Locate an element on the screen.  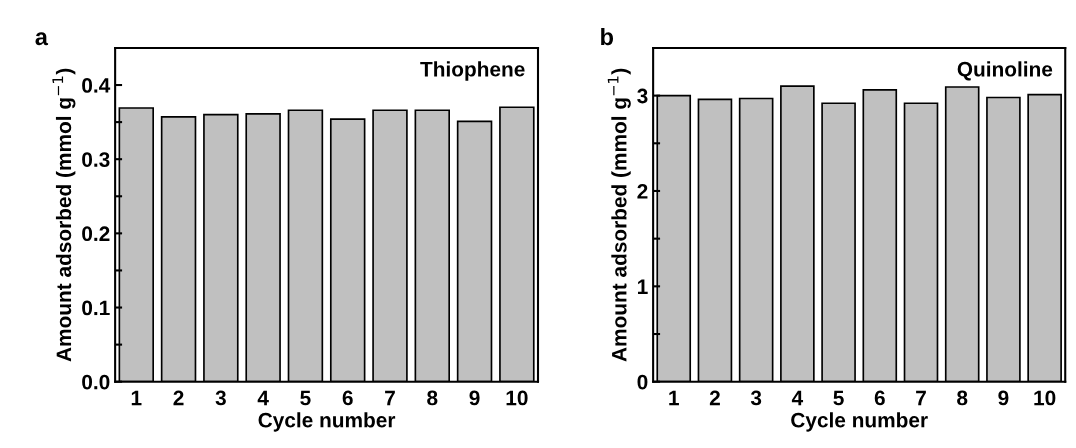
annotation: Quinoline is located at coordinates (1005, 71).